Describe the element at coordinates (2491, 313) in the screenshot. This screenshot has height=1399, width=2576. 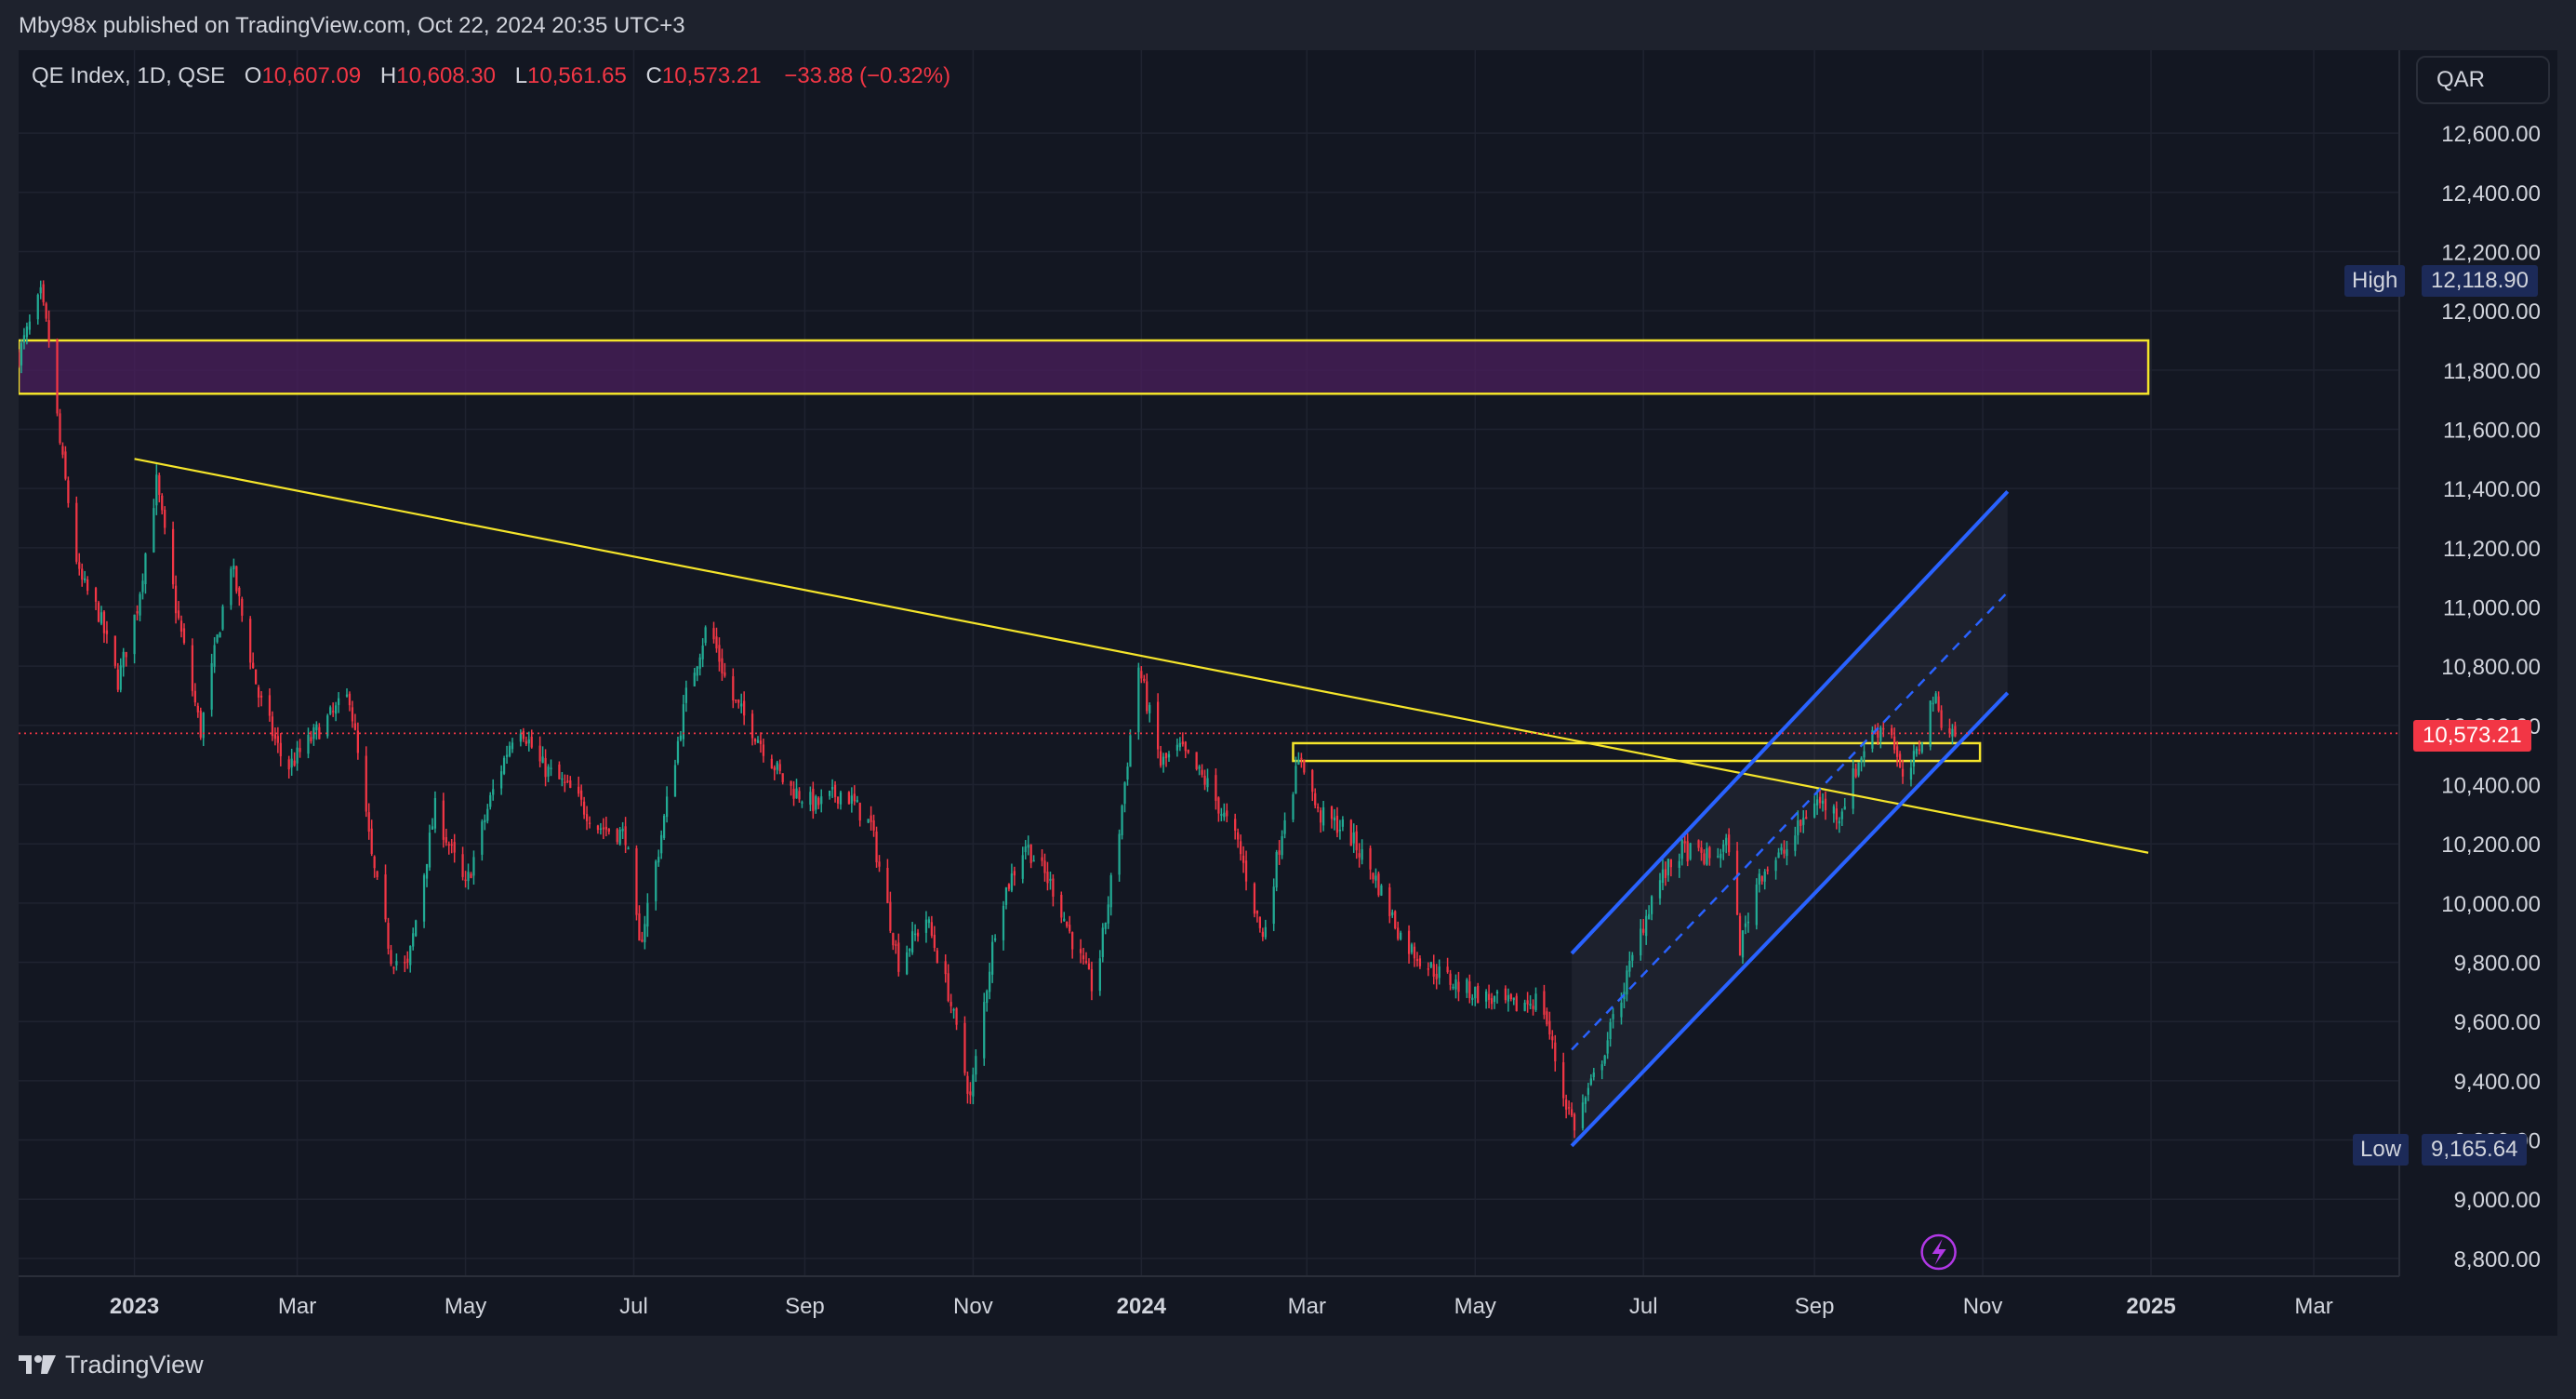
I see `y-tick-label: 12,000.00` at that location.